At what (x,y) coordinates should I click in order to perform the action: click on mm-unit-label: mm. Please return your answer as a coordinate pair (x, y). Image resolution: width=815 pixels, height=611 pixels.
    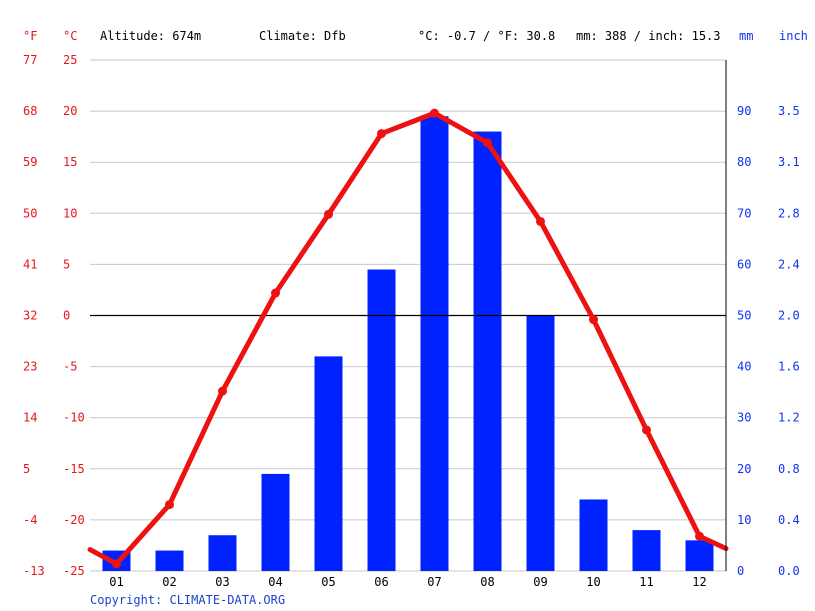
    Looking at the image, I should click on (746, 36).